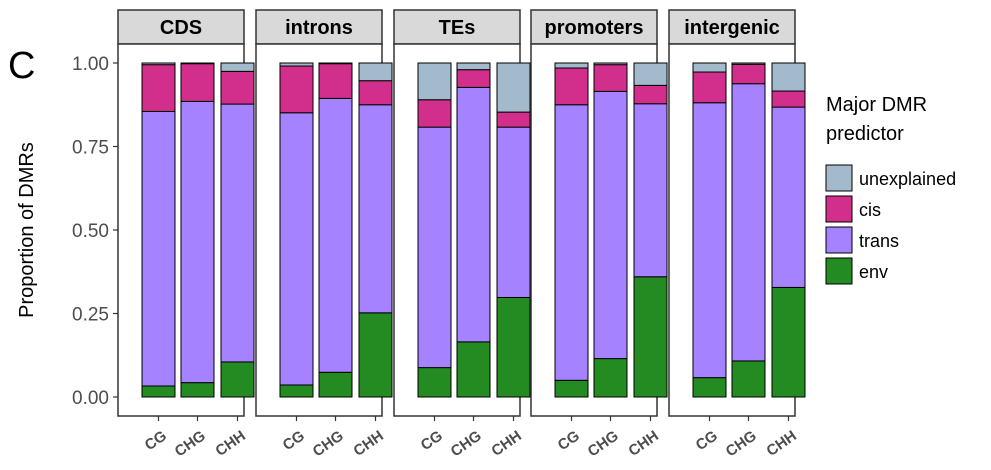  Describe the element at coordinates (870, 210) in the screenshot. I see `legend-label: cis` at that location.